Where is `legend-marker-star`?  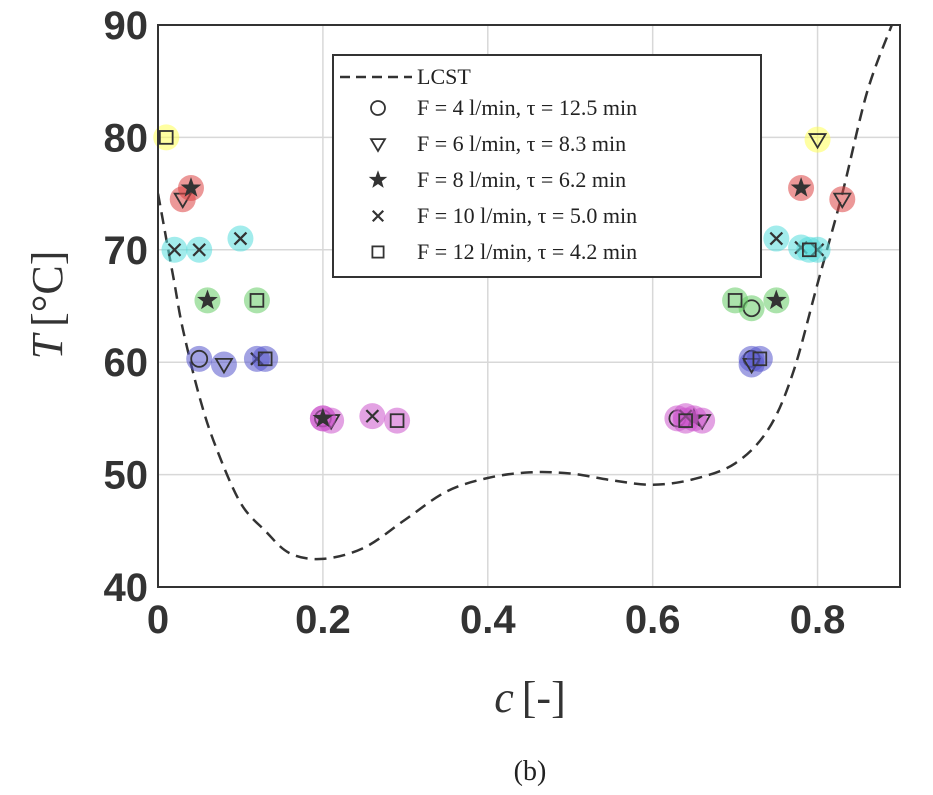 legend-marker-star is located at coordinates (378, 179).